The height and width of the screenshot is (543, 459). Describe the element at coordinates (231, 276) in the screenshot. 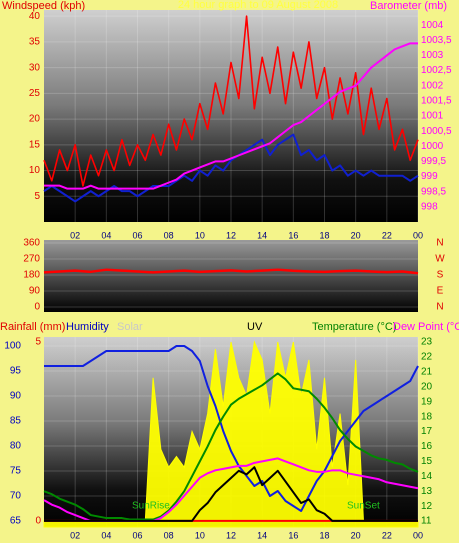

I see `plot-area` at that location.